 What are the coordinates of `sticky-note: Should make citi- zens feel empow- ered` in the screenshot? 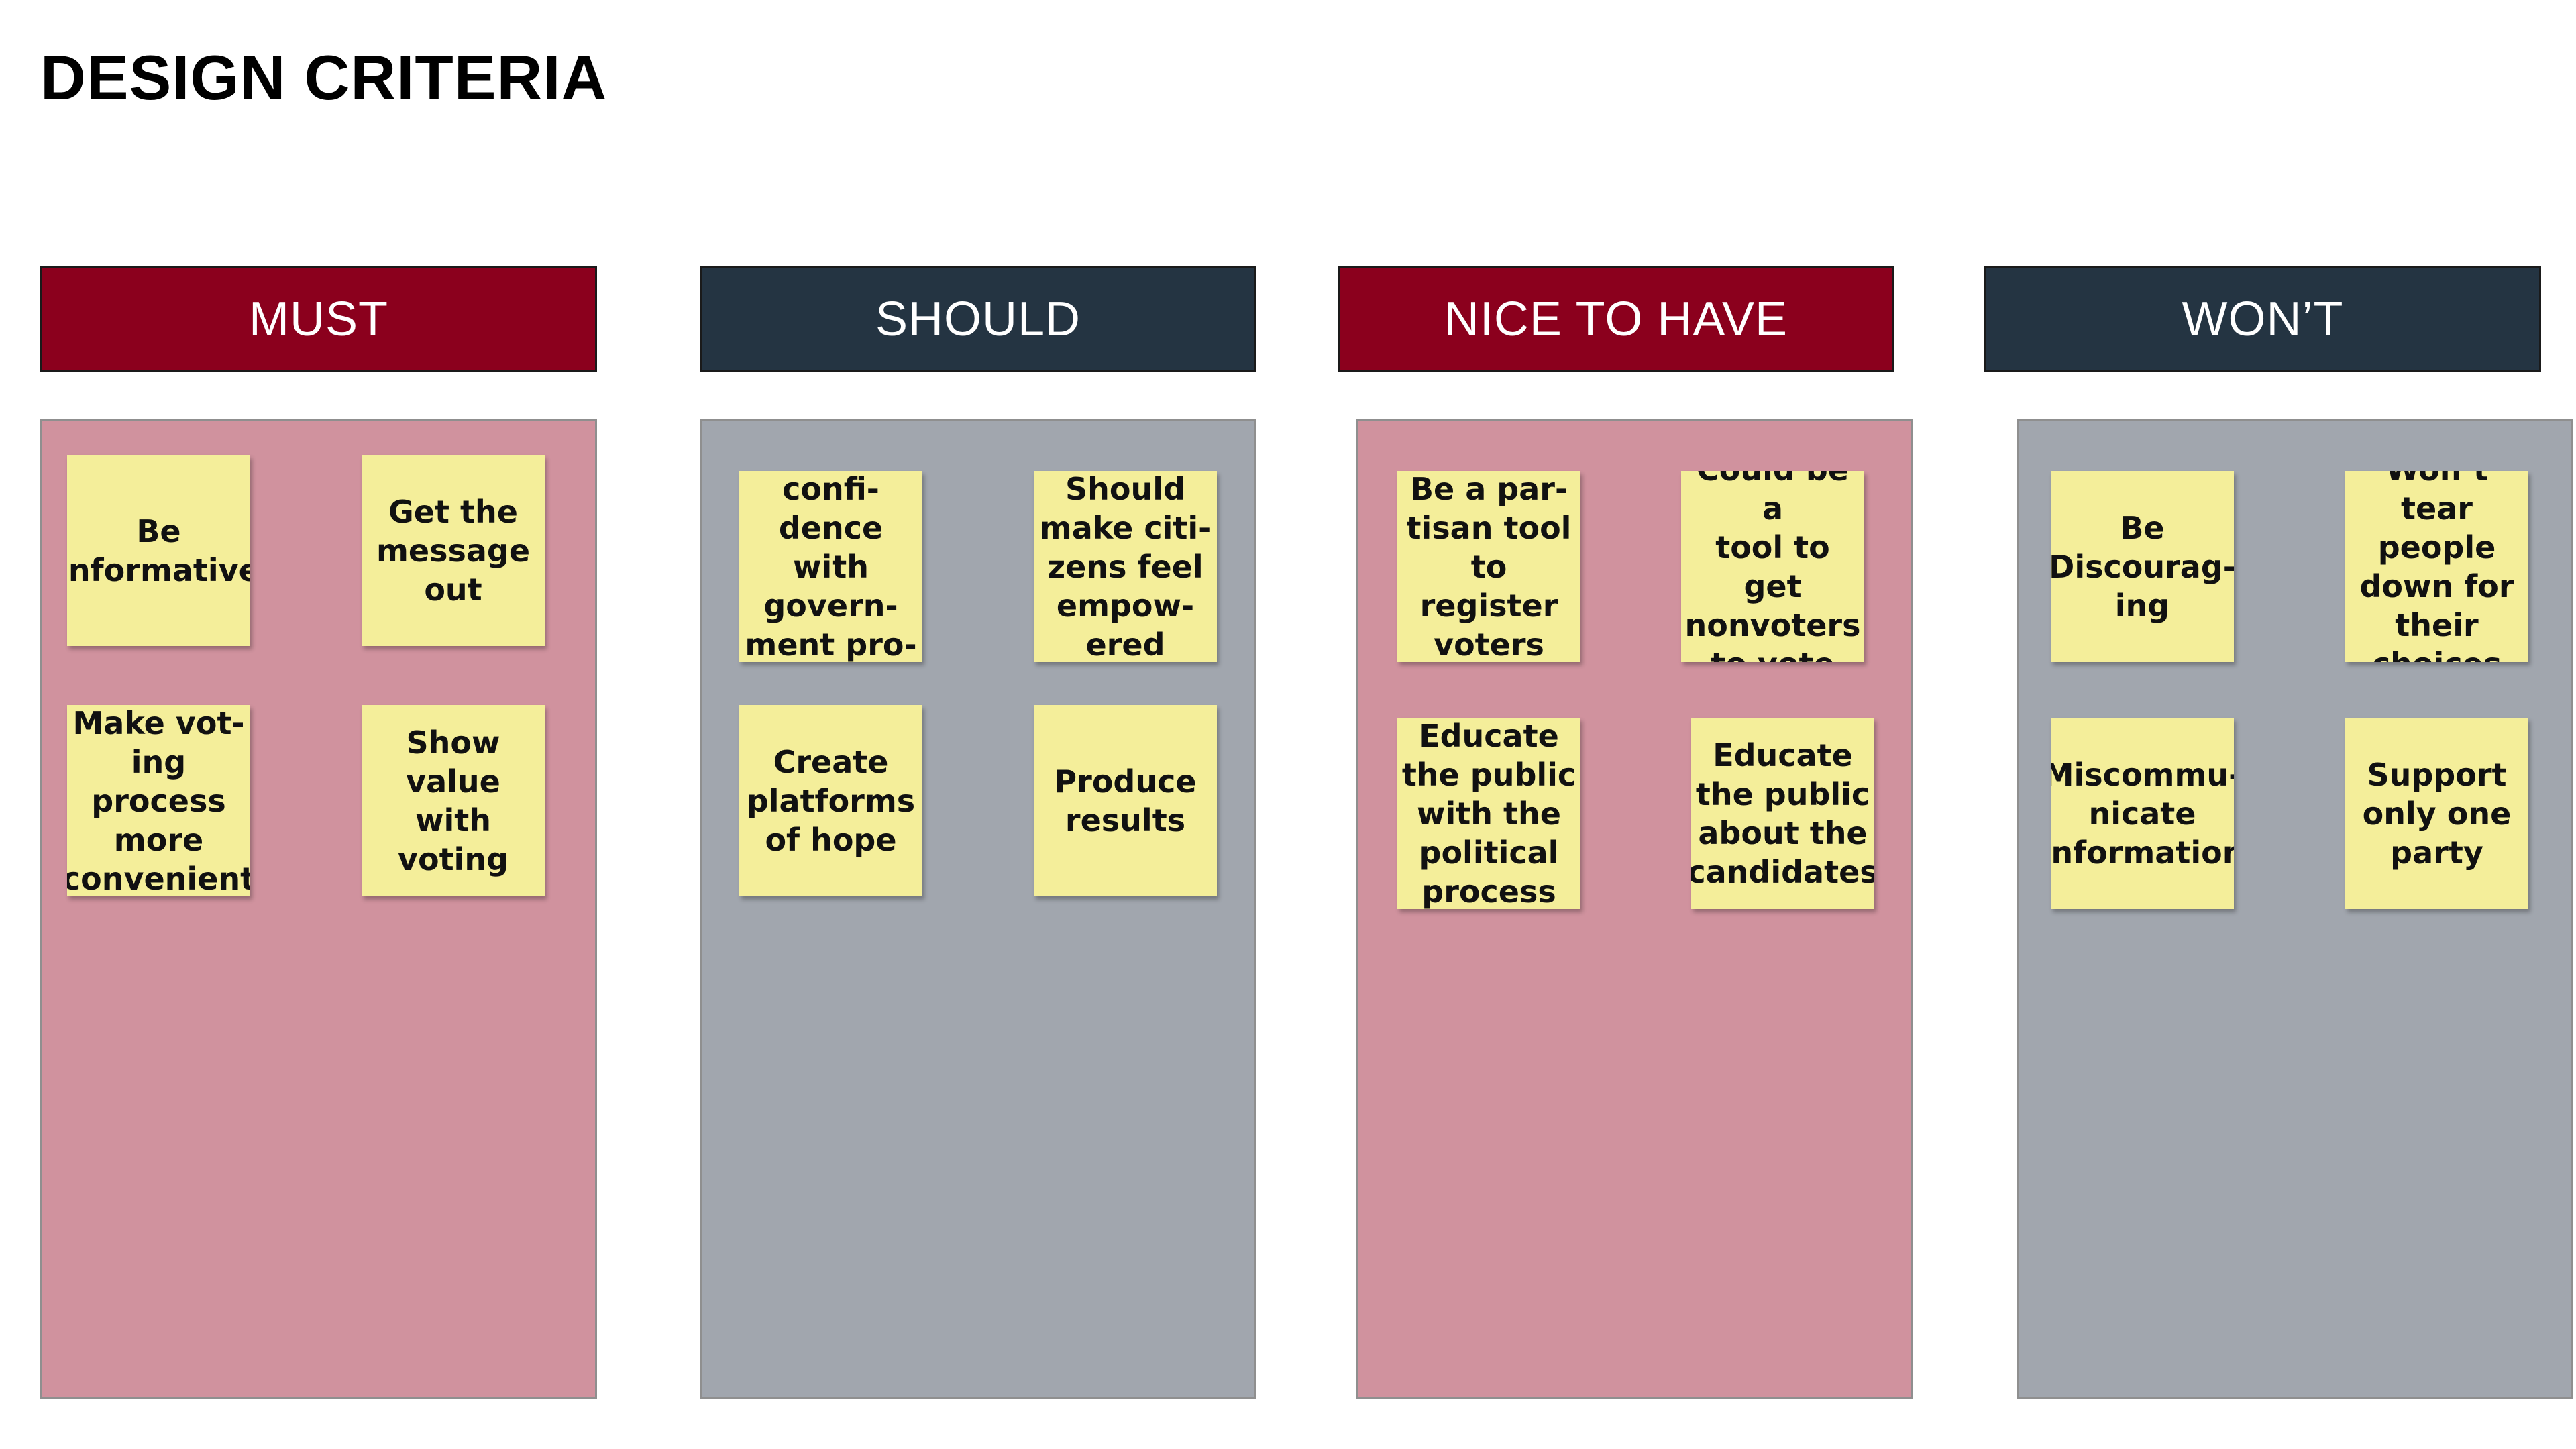 It's located at (1125, 566).